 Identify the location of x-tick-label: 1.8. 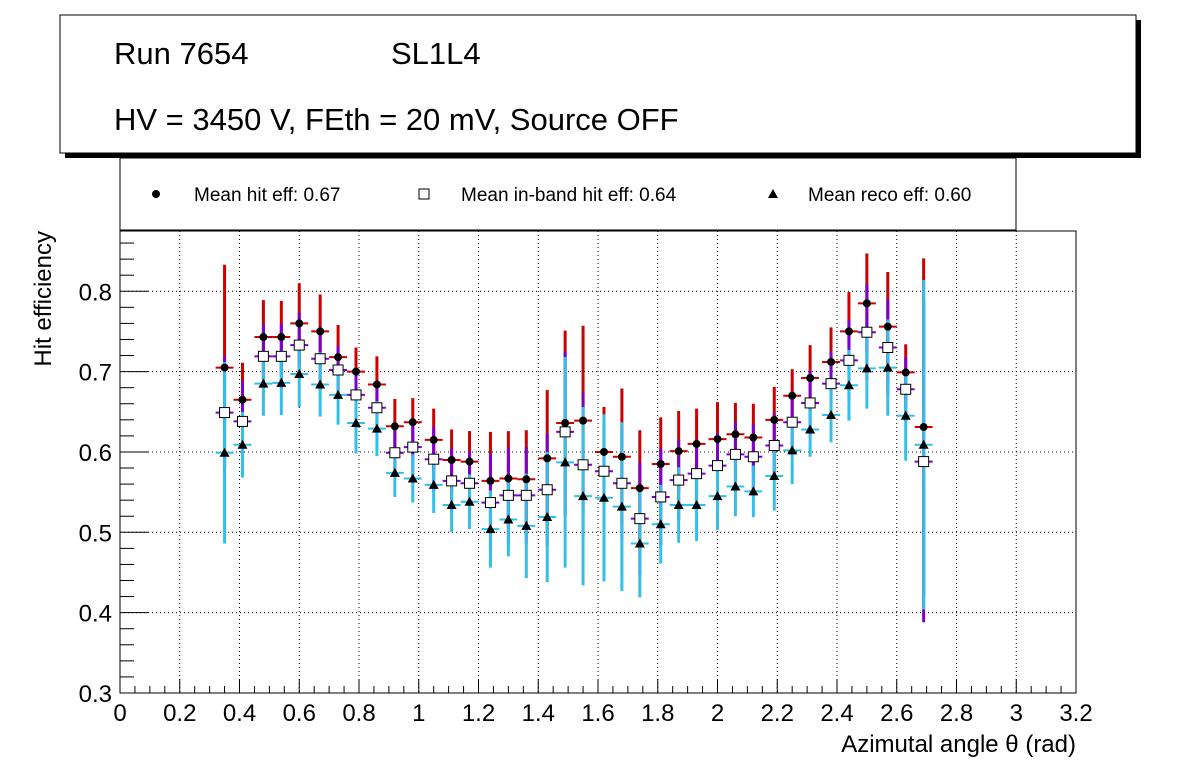
(657, 713).